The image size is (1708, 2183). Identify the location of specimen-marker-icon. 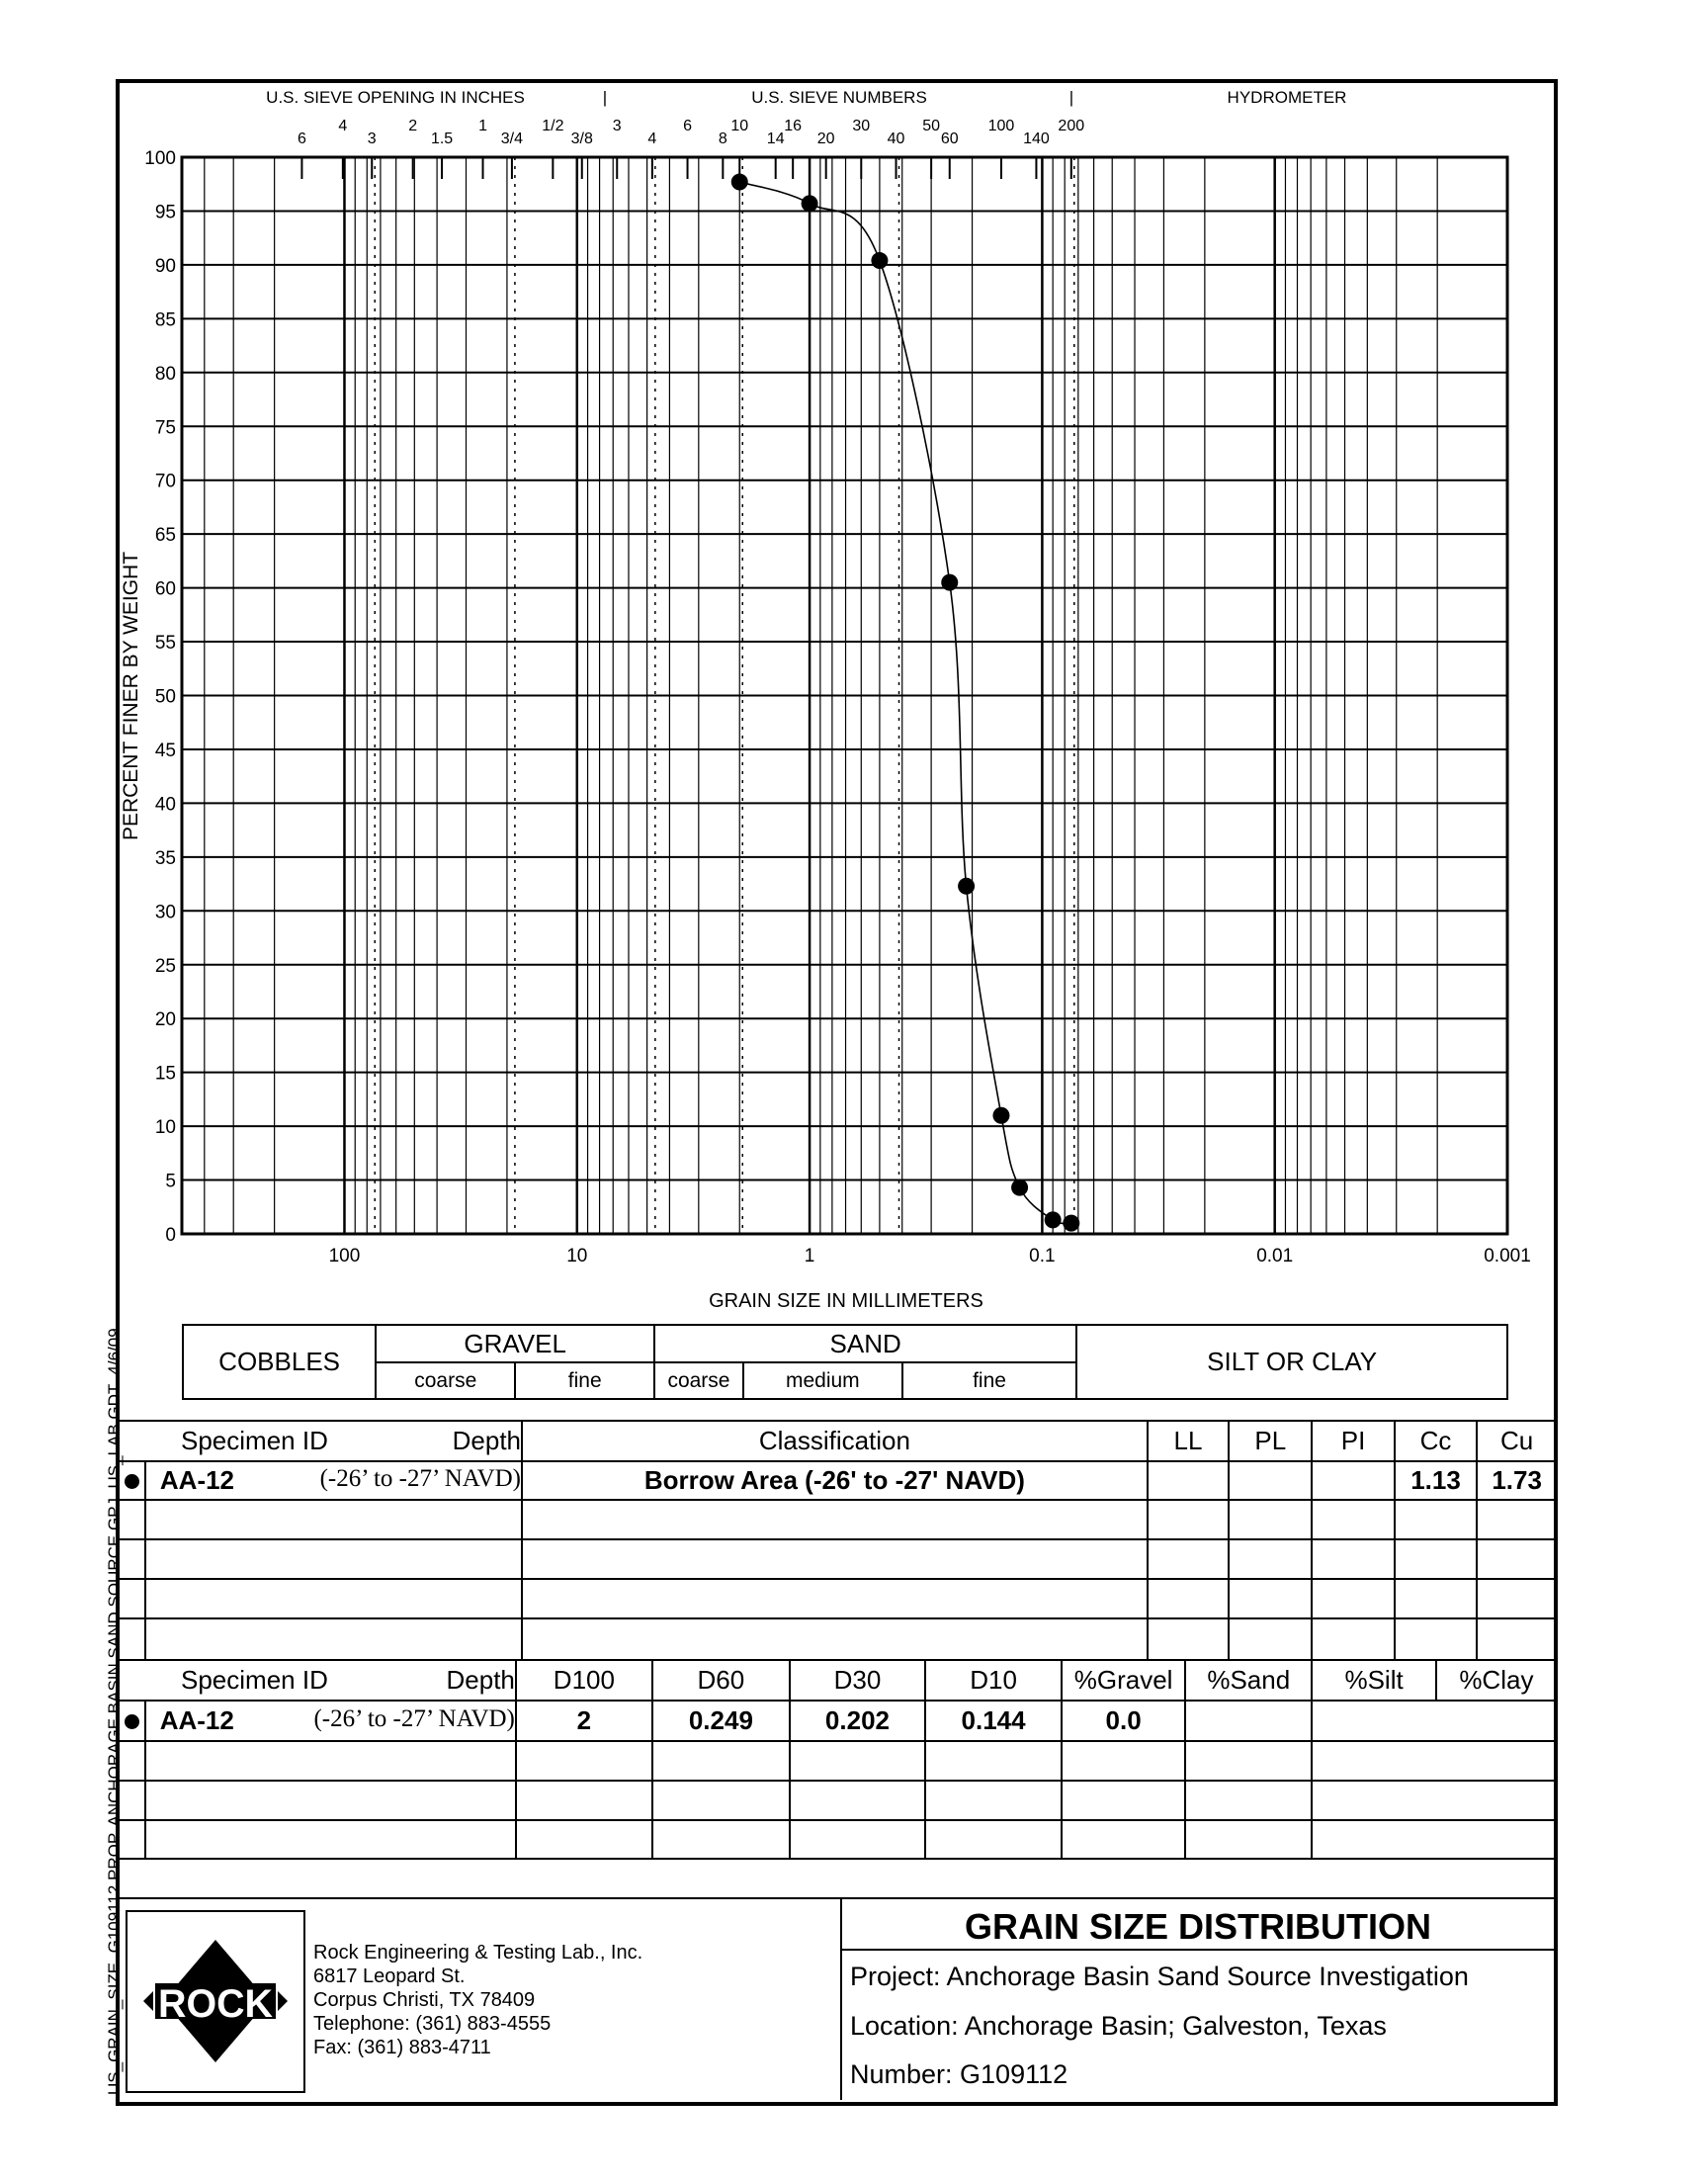
(131, 1721).